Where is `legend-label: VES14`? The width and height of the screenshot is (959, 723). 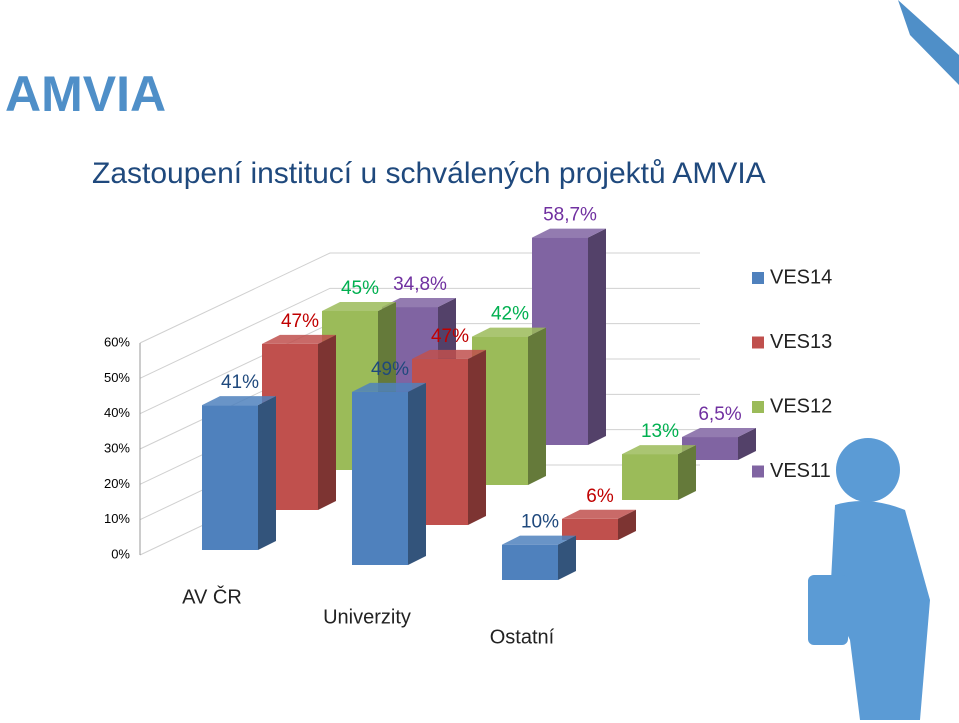
legend-label: VES14 is located at coordinates (801, 277).